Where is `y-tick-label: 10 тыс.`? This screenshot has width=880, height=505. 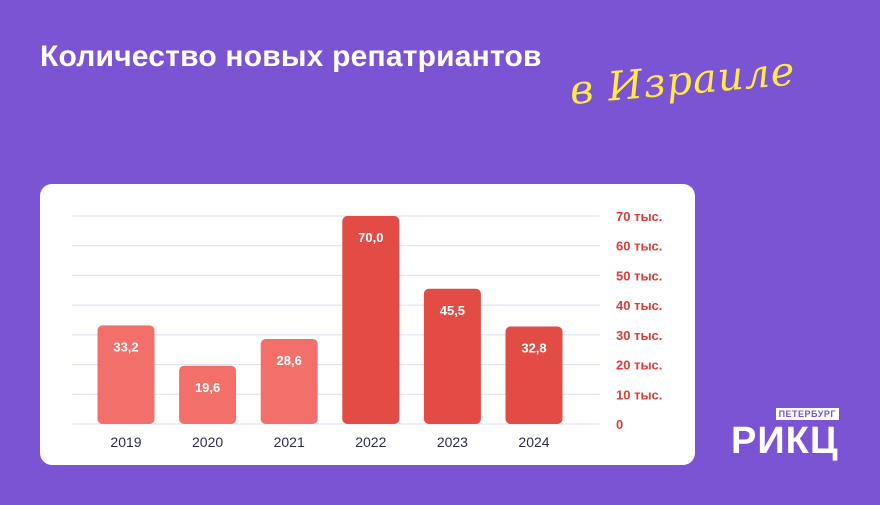
y-tick-label: 10 тыс. is located at coordinates (639, 394).